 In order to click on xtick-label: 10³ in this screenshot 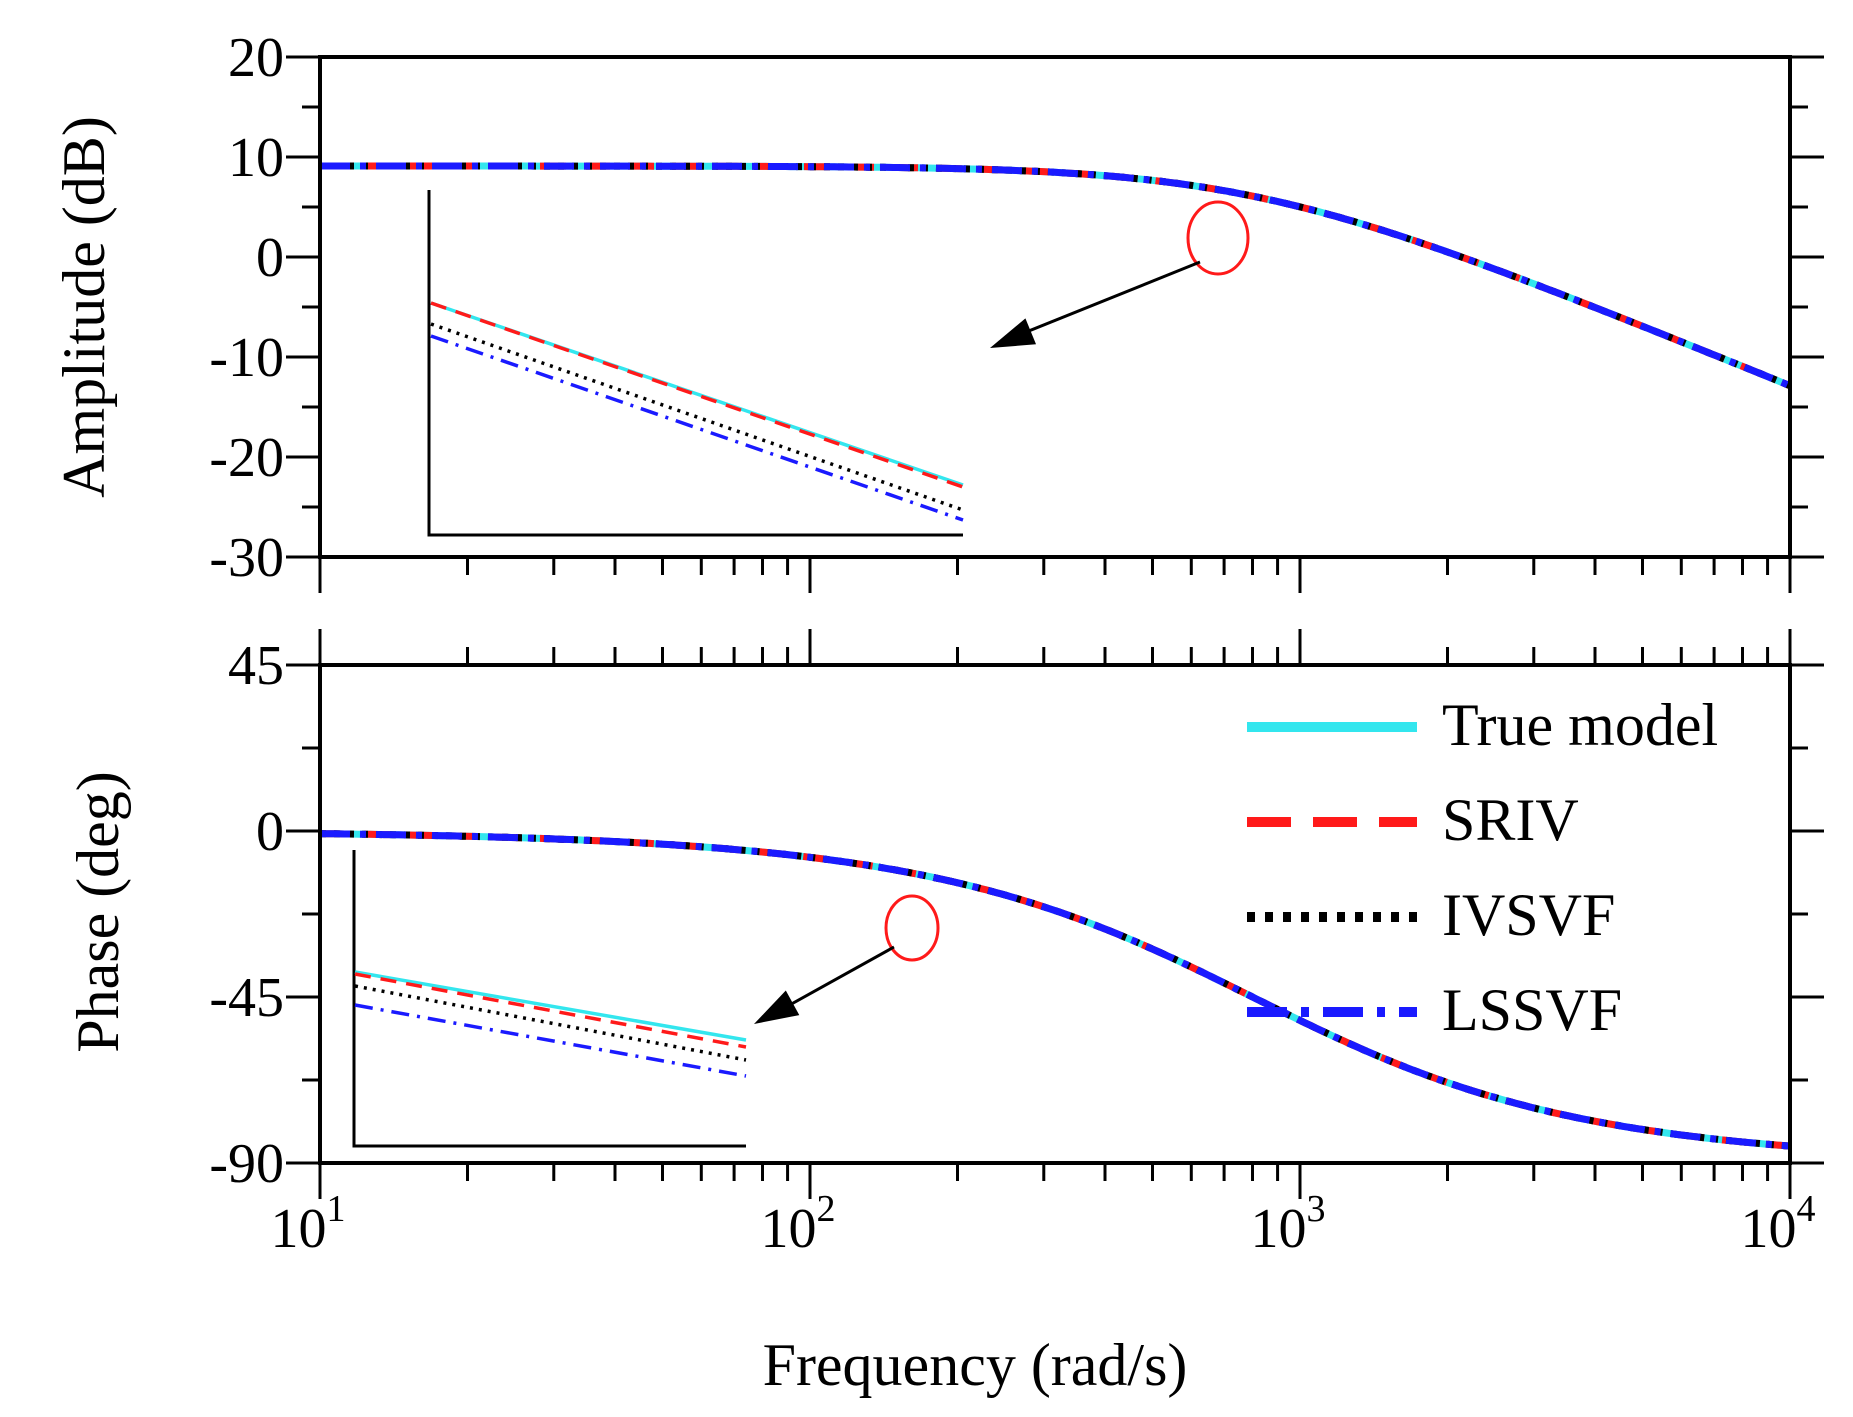, I will do `click(1288, 1224)`.